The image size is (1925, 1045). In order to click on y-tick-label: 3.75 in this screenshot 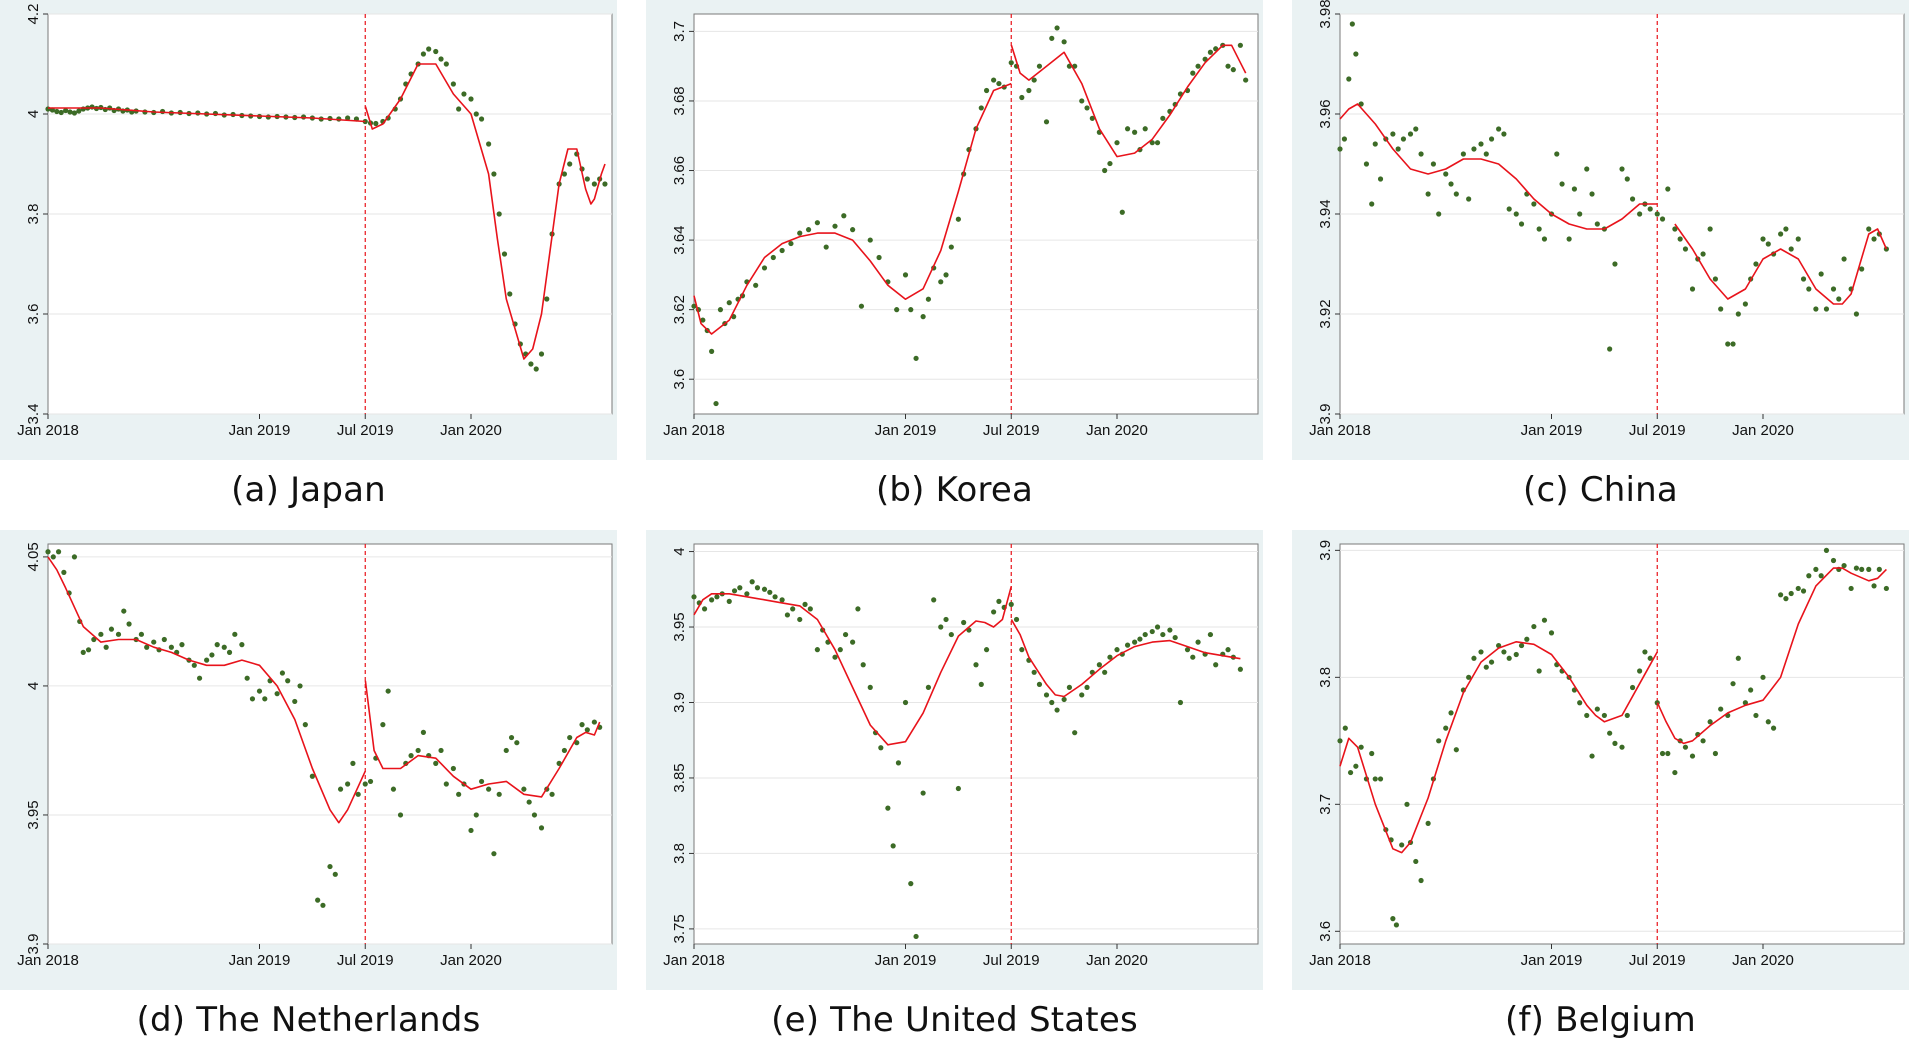, I will do `click(679, 928)`.